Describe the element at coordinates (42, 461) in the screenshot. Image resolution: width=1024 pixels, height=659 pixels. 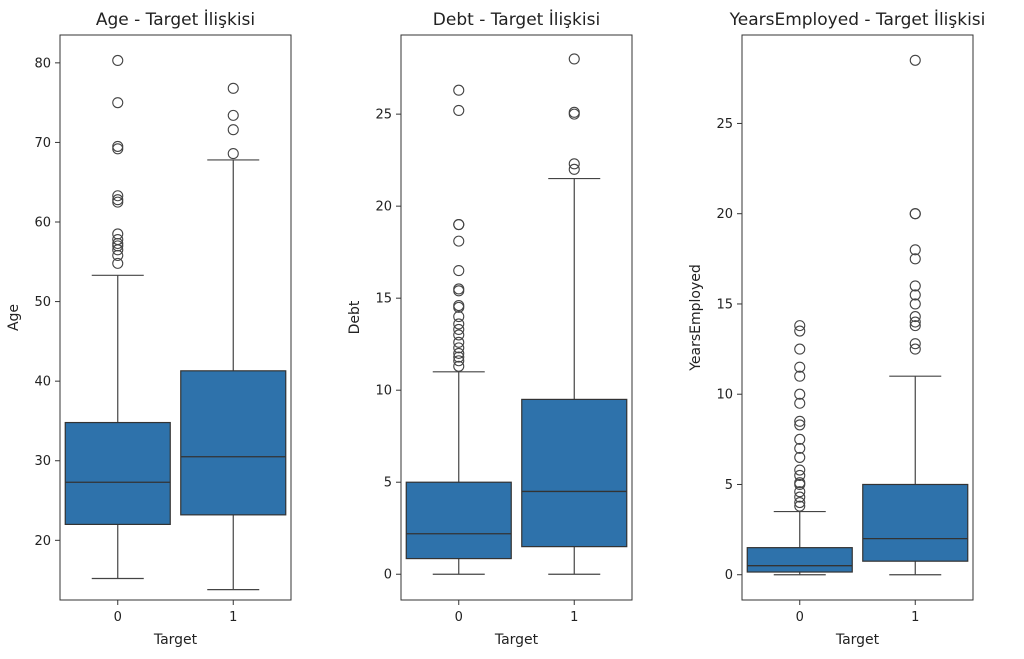
I see `y-tick-label: 30` at that location.